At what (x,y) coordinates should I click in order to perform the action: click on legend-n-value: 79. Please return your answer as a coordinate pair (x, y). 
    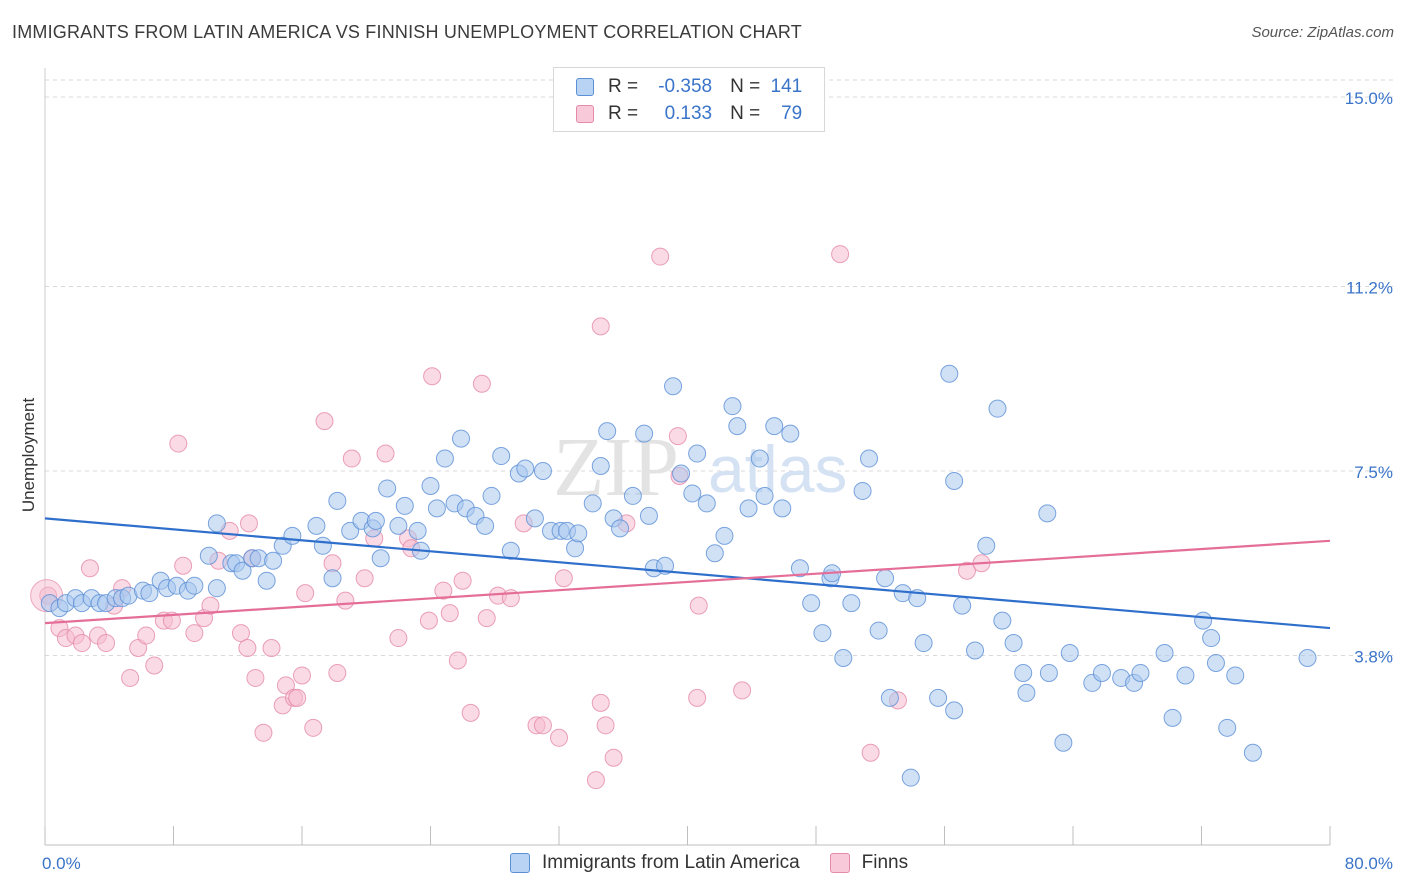
    Looking at the image, I should click on (792, 113).